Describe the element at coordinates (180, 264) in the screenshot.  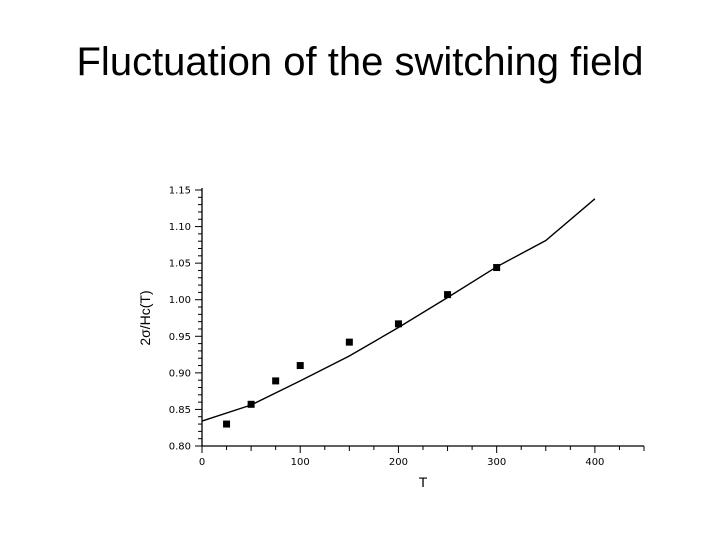
I see `y-tick-label: 1.05` at that location.